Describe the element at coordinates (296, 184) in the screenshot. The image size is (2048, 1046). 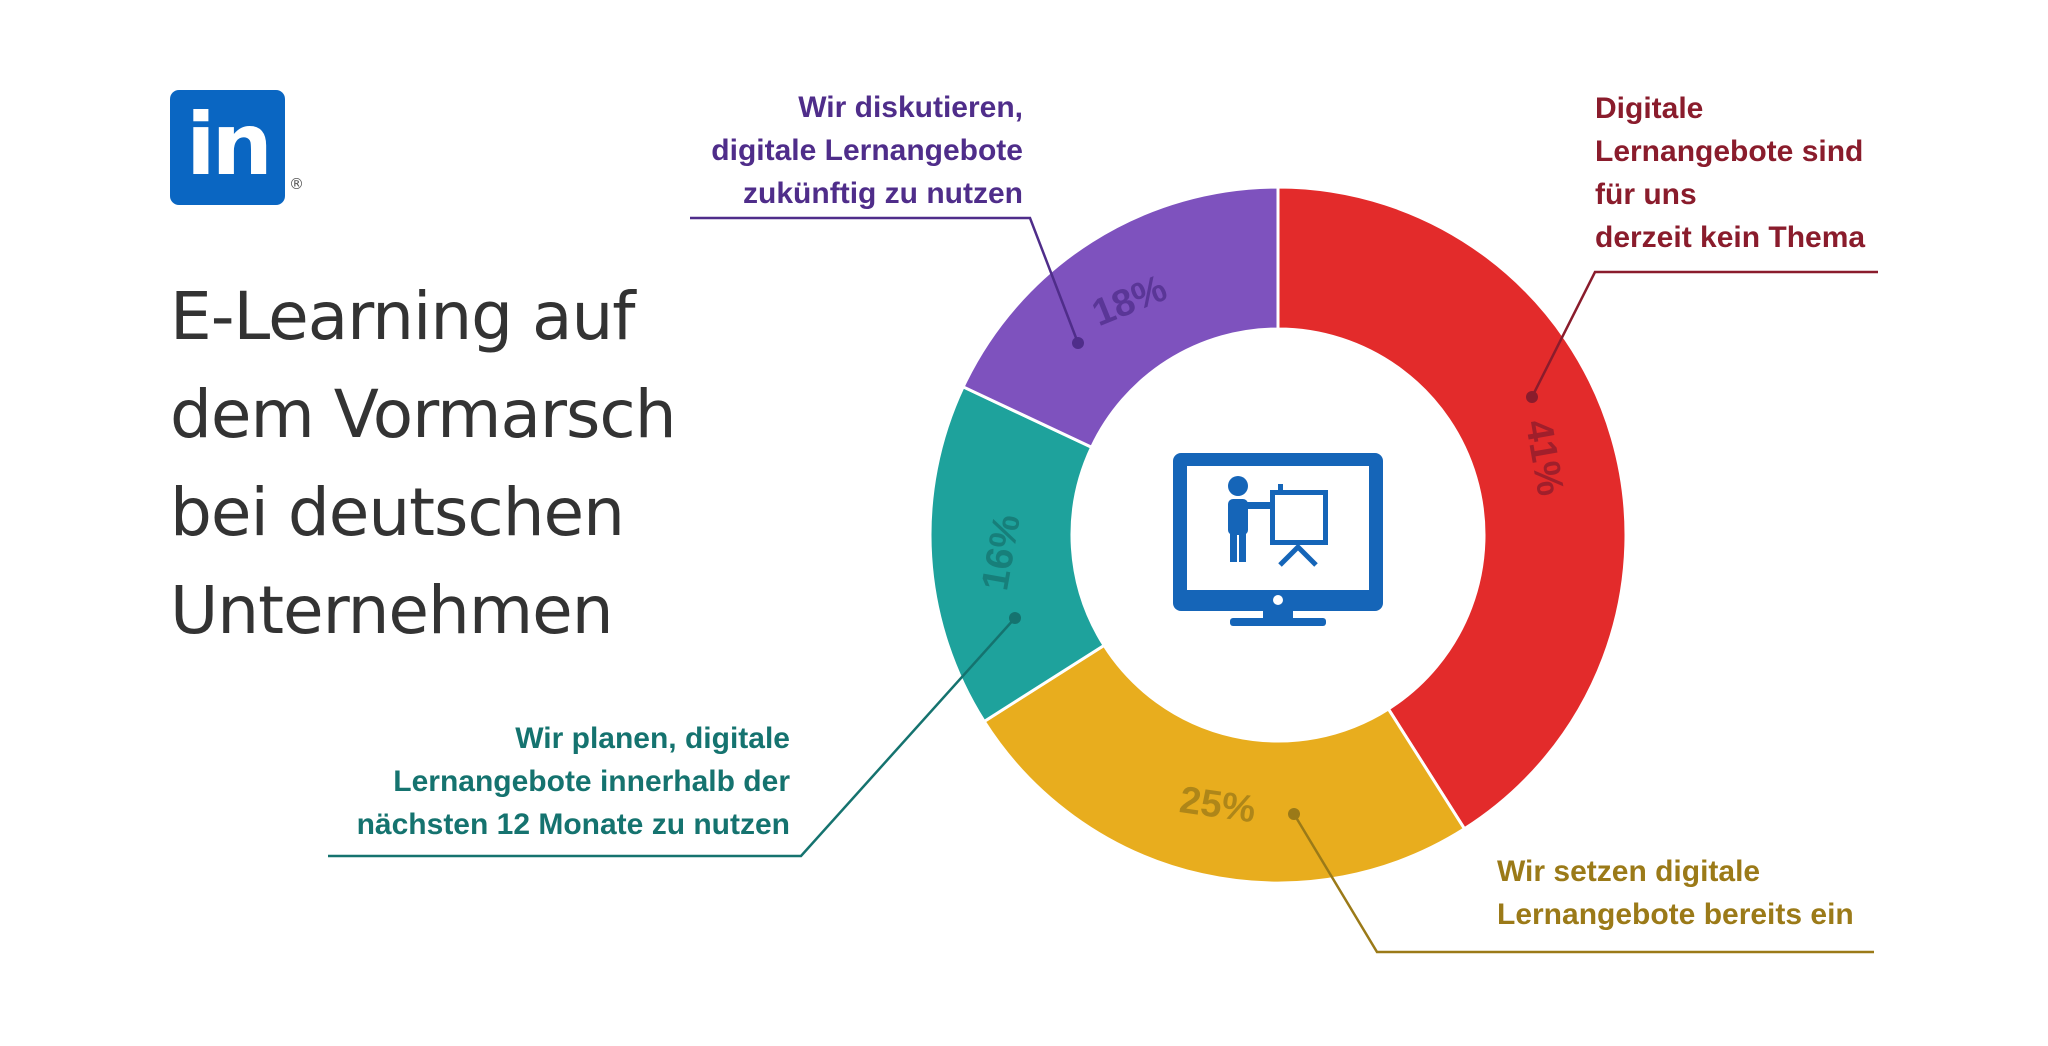
I see `registered-mark: ®` at that location.